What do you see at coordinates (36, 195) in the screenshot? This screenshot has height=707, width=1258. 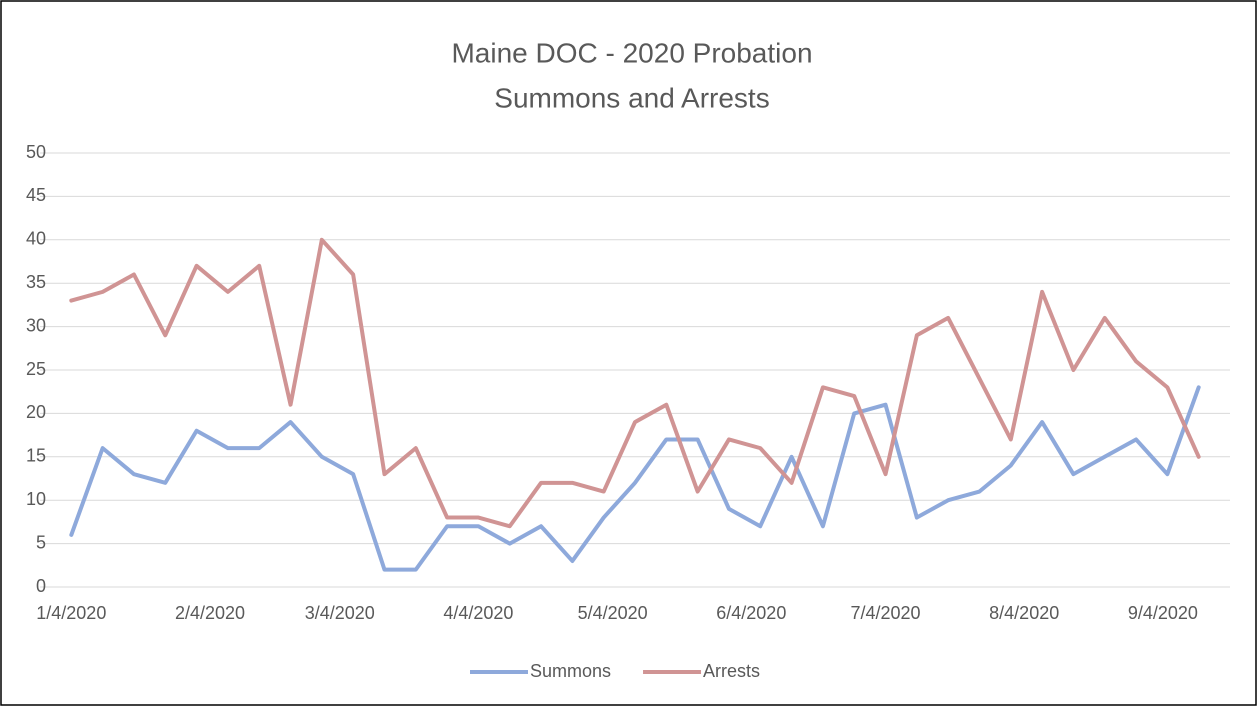 I see `y-tick-label: 45` at bounding box center [36, 195].